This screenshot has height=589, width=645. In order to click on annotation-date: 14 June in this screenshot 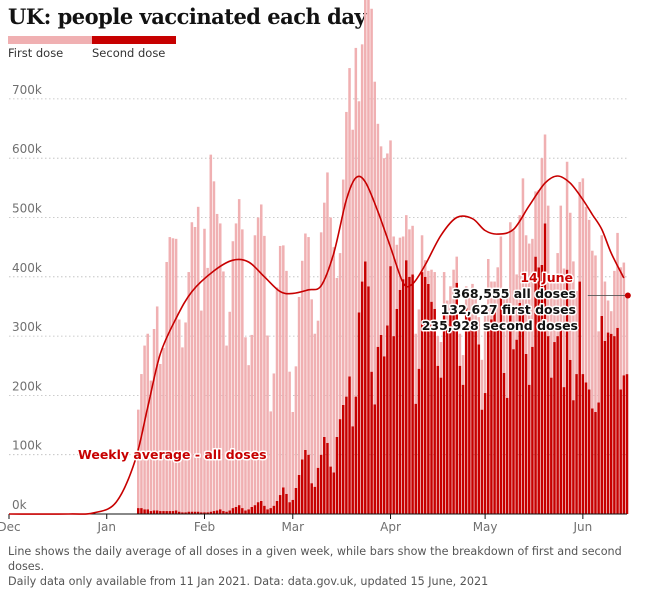, I will do `click(546, 277)`.